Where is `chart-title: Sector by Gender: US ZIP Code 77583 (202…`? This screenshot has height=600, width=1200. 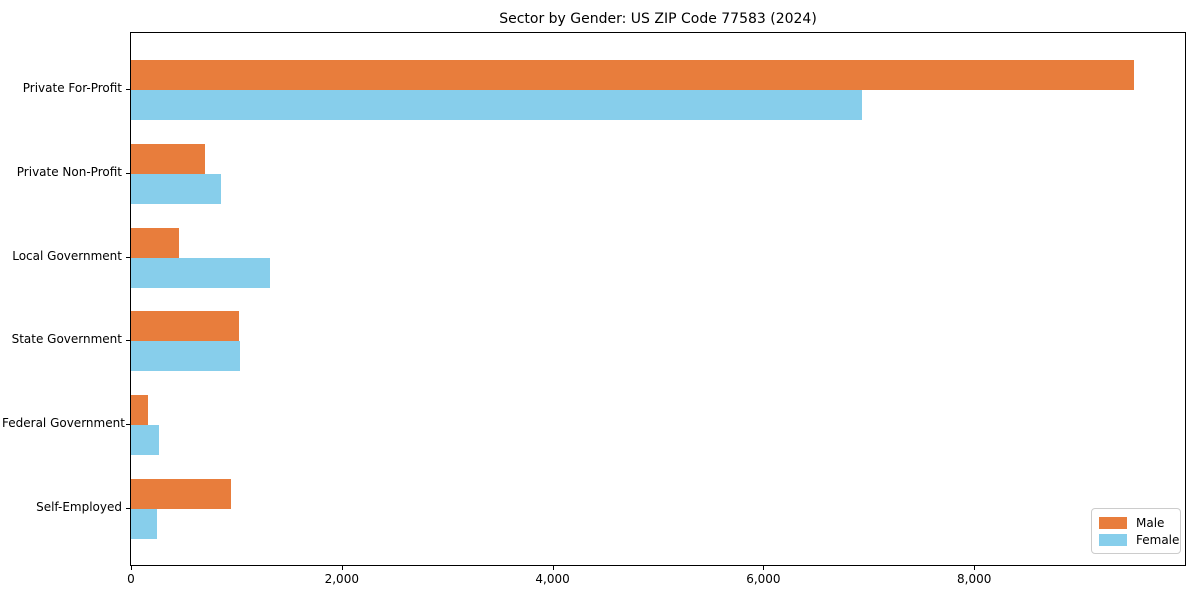
chart-title: Sector by Gender: US ZIP Code 77583 (202… is located at coordinates (658, 19).